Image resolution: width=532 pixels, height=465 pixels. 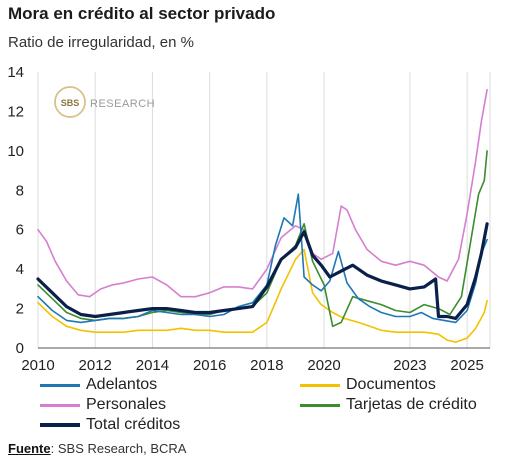 What do you see at coordinates (37, 365) in the screenshot?
I see `x-tick-label: 2010` at bounding box center [37, 365].